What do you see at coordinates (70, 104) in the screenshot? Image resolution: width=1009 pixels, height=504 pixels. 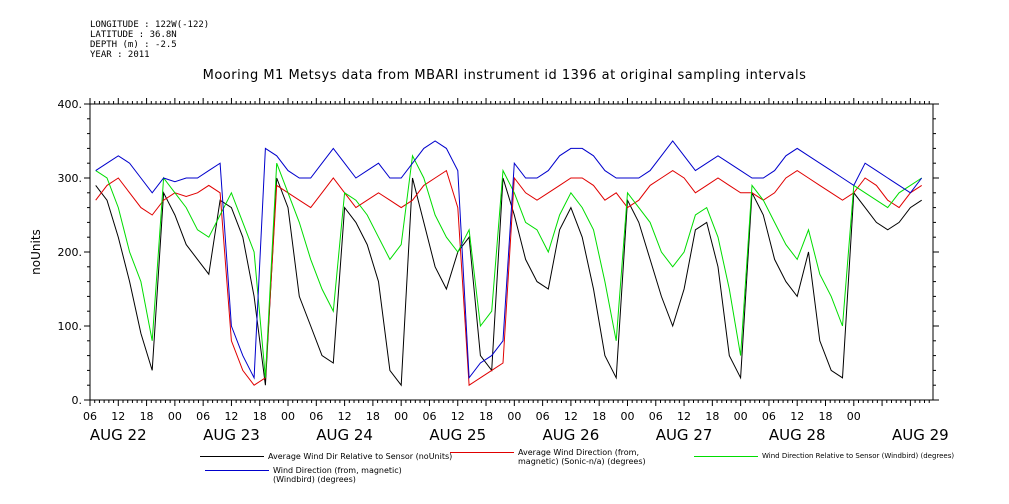 I see `y-tick-label: 400.` at bounding box center [70, 104].